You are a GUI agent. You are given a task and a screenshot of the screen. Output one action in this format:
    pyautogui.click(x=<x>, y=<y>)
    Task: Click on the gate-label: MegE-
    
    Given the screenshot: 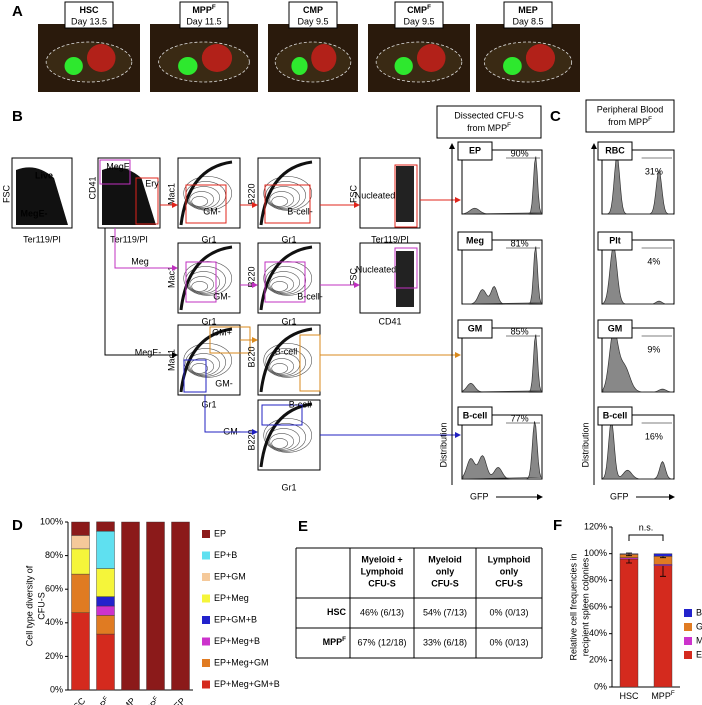 What is the action you would take?
    pyautogui.click(x=148, y=352)
    